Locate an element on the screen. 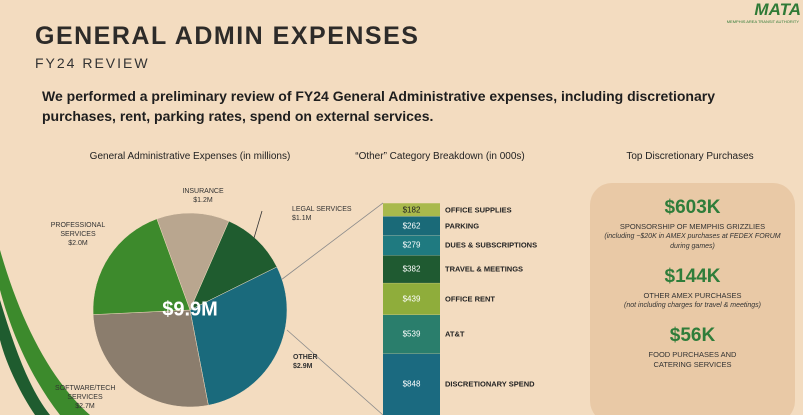  segment-label: $182 is located at coordinates (411, 210).